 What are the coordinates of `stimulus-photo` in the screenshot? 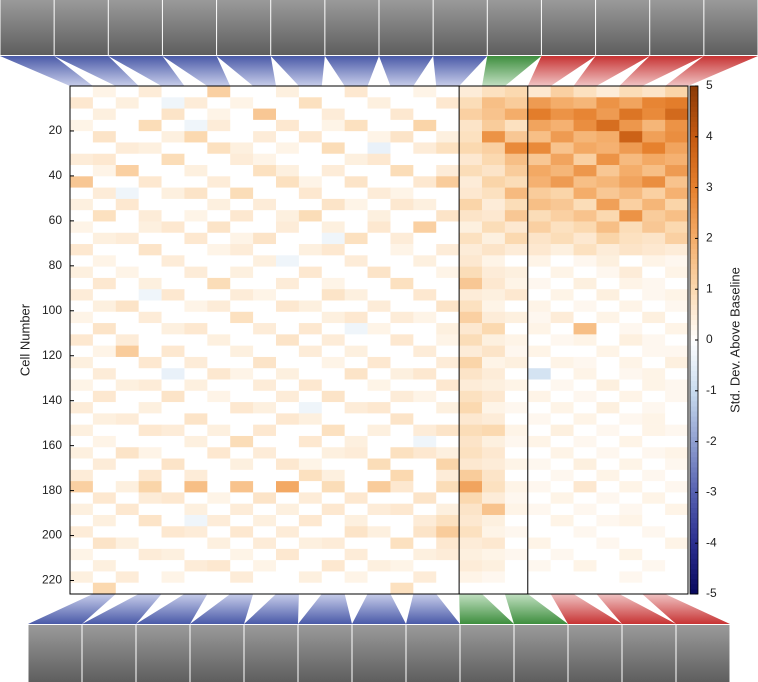 It's located at (189, 27).